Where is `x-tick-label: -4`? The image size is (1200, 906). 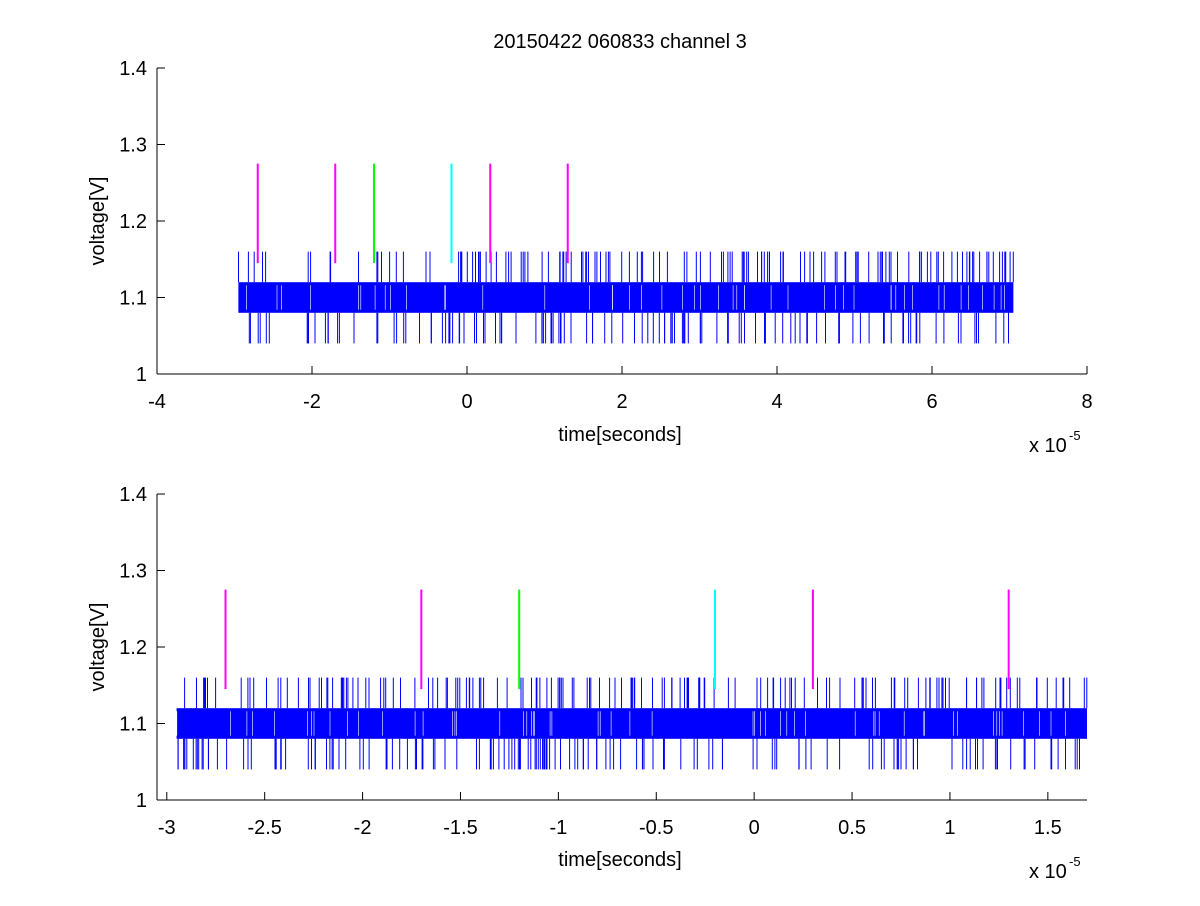
x-tick-label: -4 is located at coordinates (157, 402).